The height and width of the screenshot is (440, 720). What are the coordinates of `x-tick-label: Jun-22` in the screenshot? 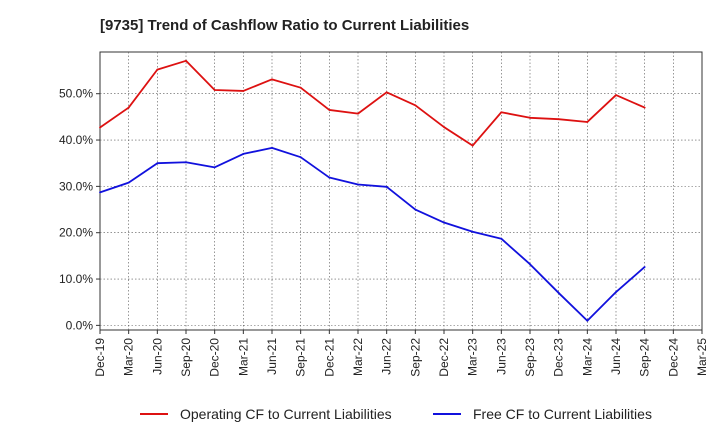 It's located at (387, 356).